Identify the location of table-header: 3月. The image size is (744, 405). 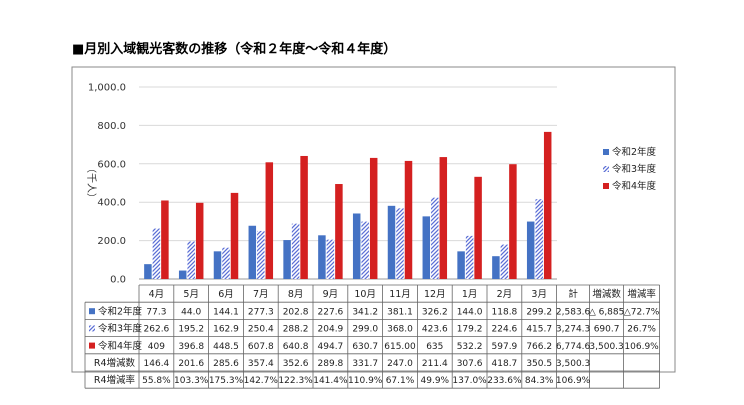
(539, 294).